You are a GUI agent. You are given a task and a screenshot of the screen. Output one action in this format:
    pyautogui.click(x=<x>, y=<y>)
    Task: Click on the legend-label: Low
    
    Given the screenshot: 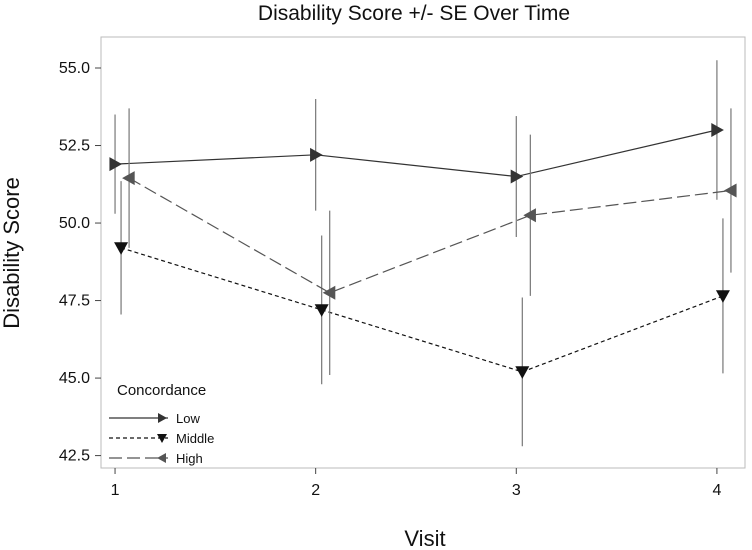 What is the action you would take?
    pyautogui.click(x=188, y=418)
    